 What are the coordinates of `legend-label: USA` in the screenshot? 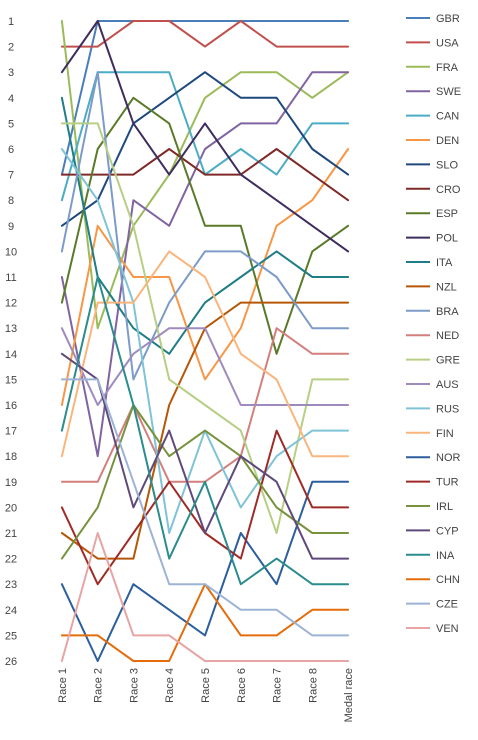 It's located at (447, 43).